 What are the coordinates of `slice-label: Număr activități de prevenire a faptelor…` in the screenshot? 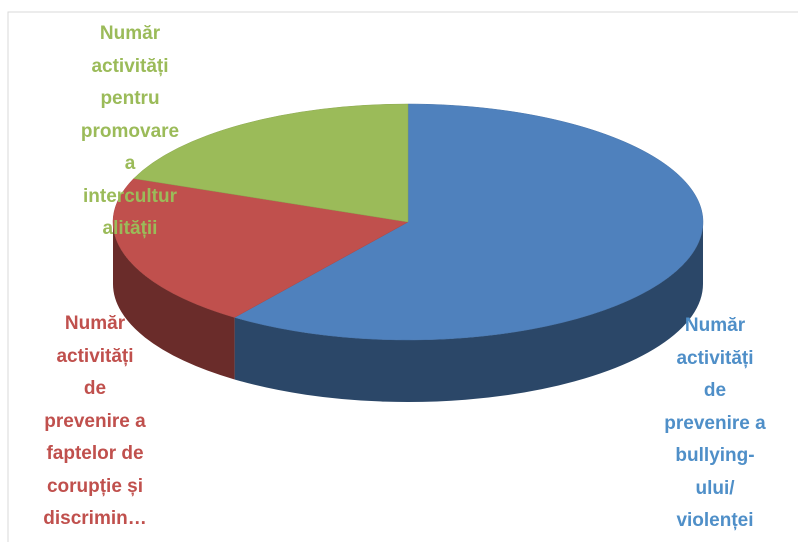 It's located at (95, 421).